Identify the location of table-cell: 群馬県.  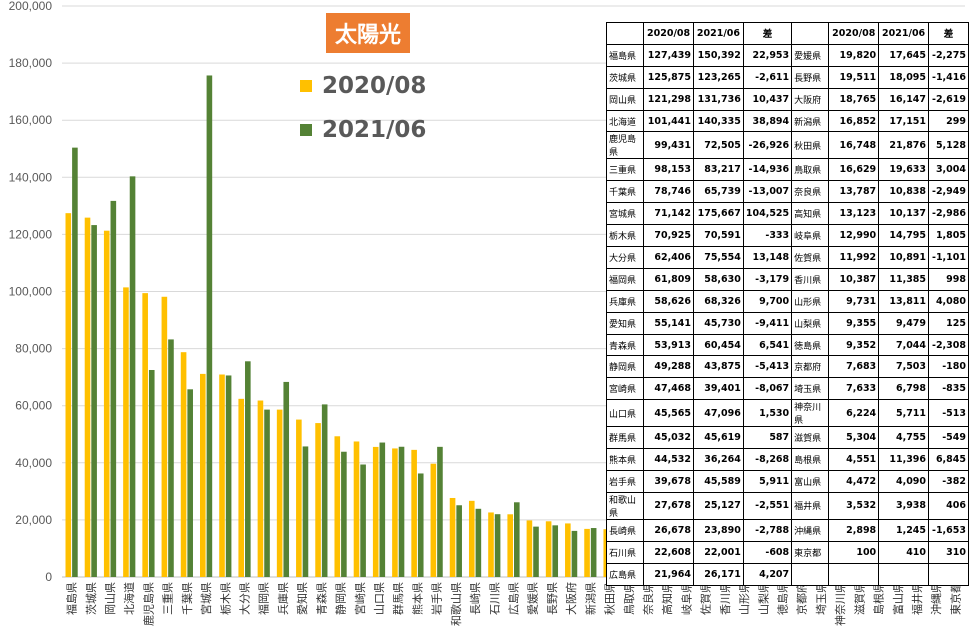
(625, 438).